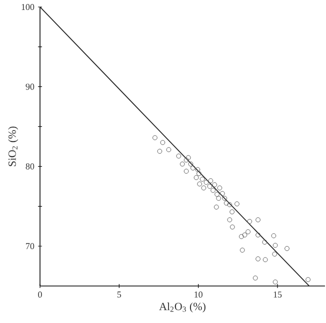  Describe the element at coordinates (13, 146) in the screenshot. I see `y-axis-title: SiO$_{2}$ (%)` at that location.